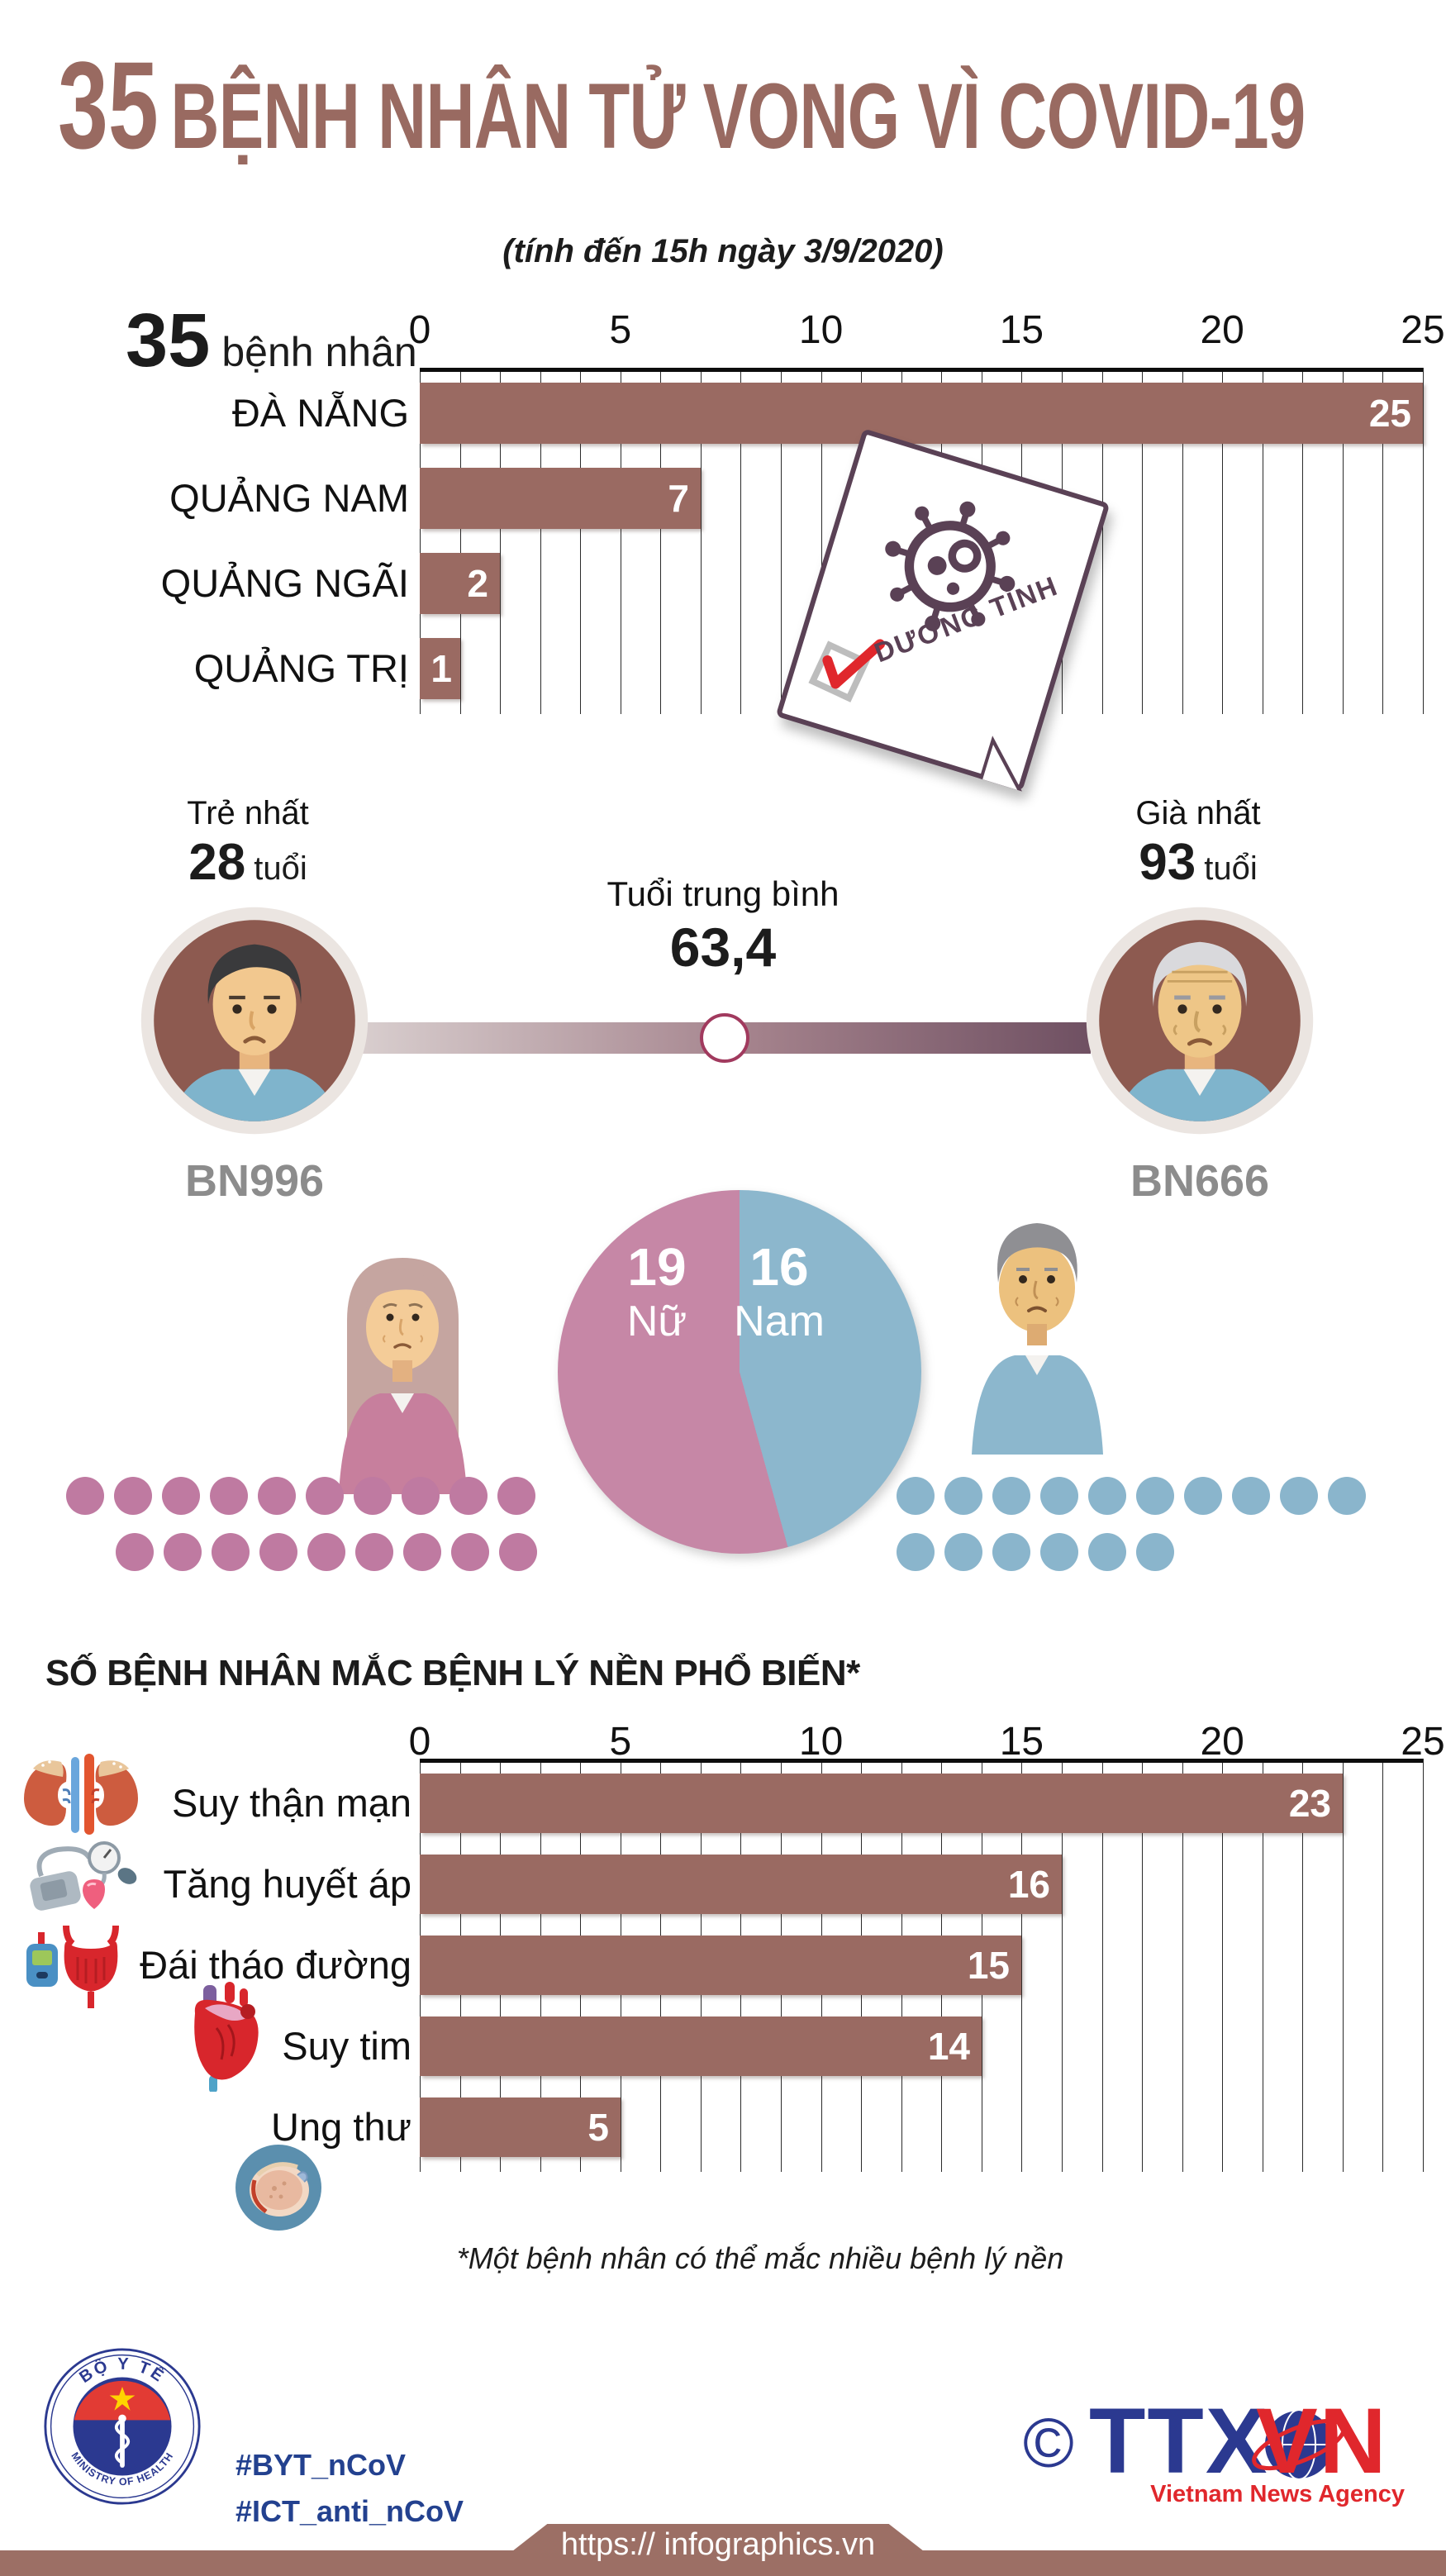 Image resolution: width=1446 pixels, height=2576 pixels. What do you see at coordinates (452, 1673) in the screenshot?
I see `chart2-title: SỐ BỆNH NHÂN MẮC BỆNH LÝ NỀN PHỔ BIẾN*` at bounding box center [452, 1673].